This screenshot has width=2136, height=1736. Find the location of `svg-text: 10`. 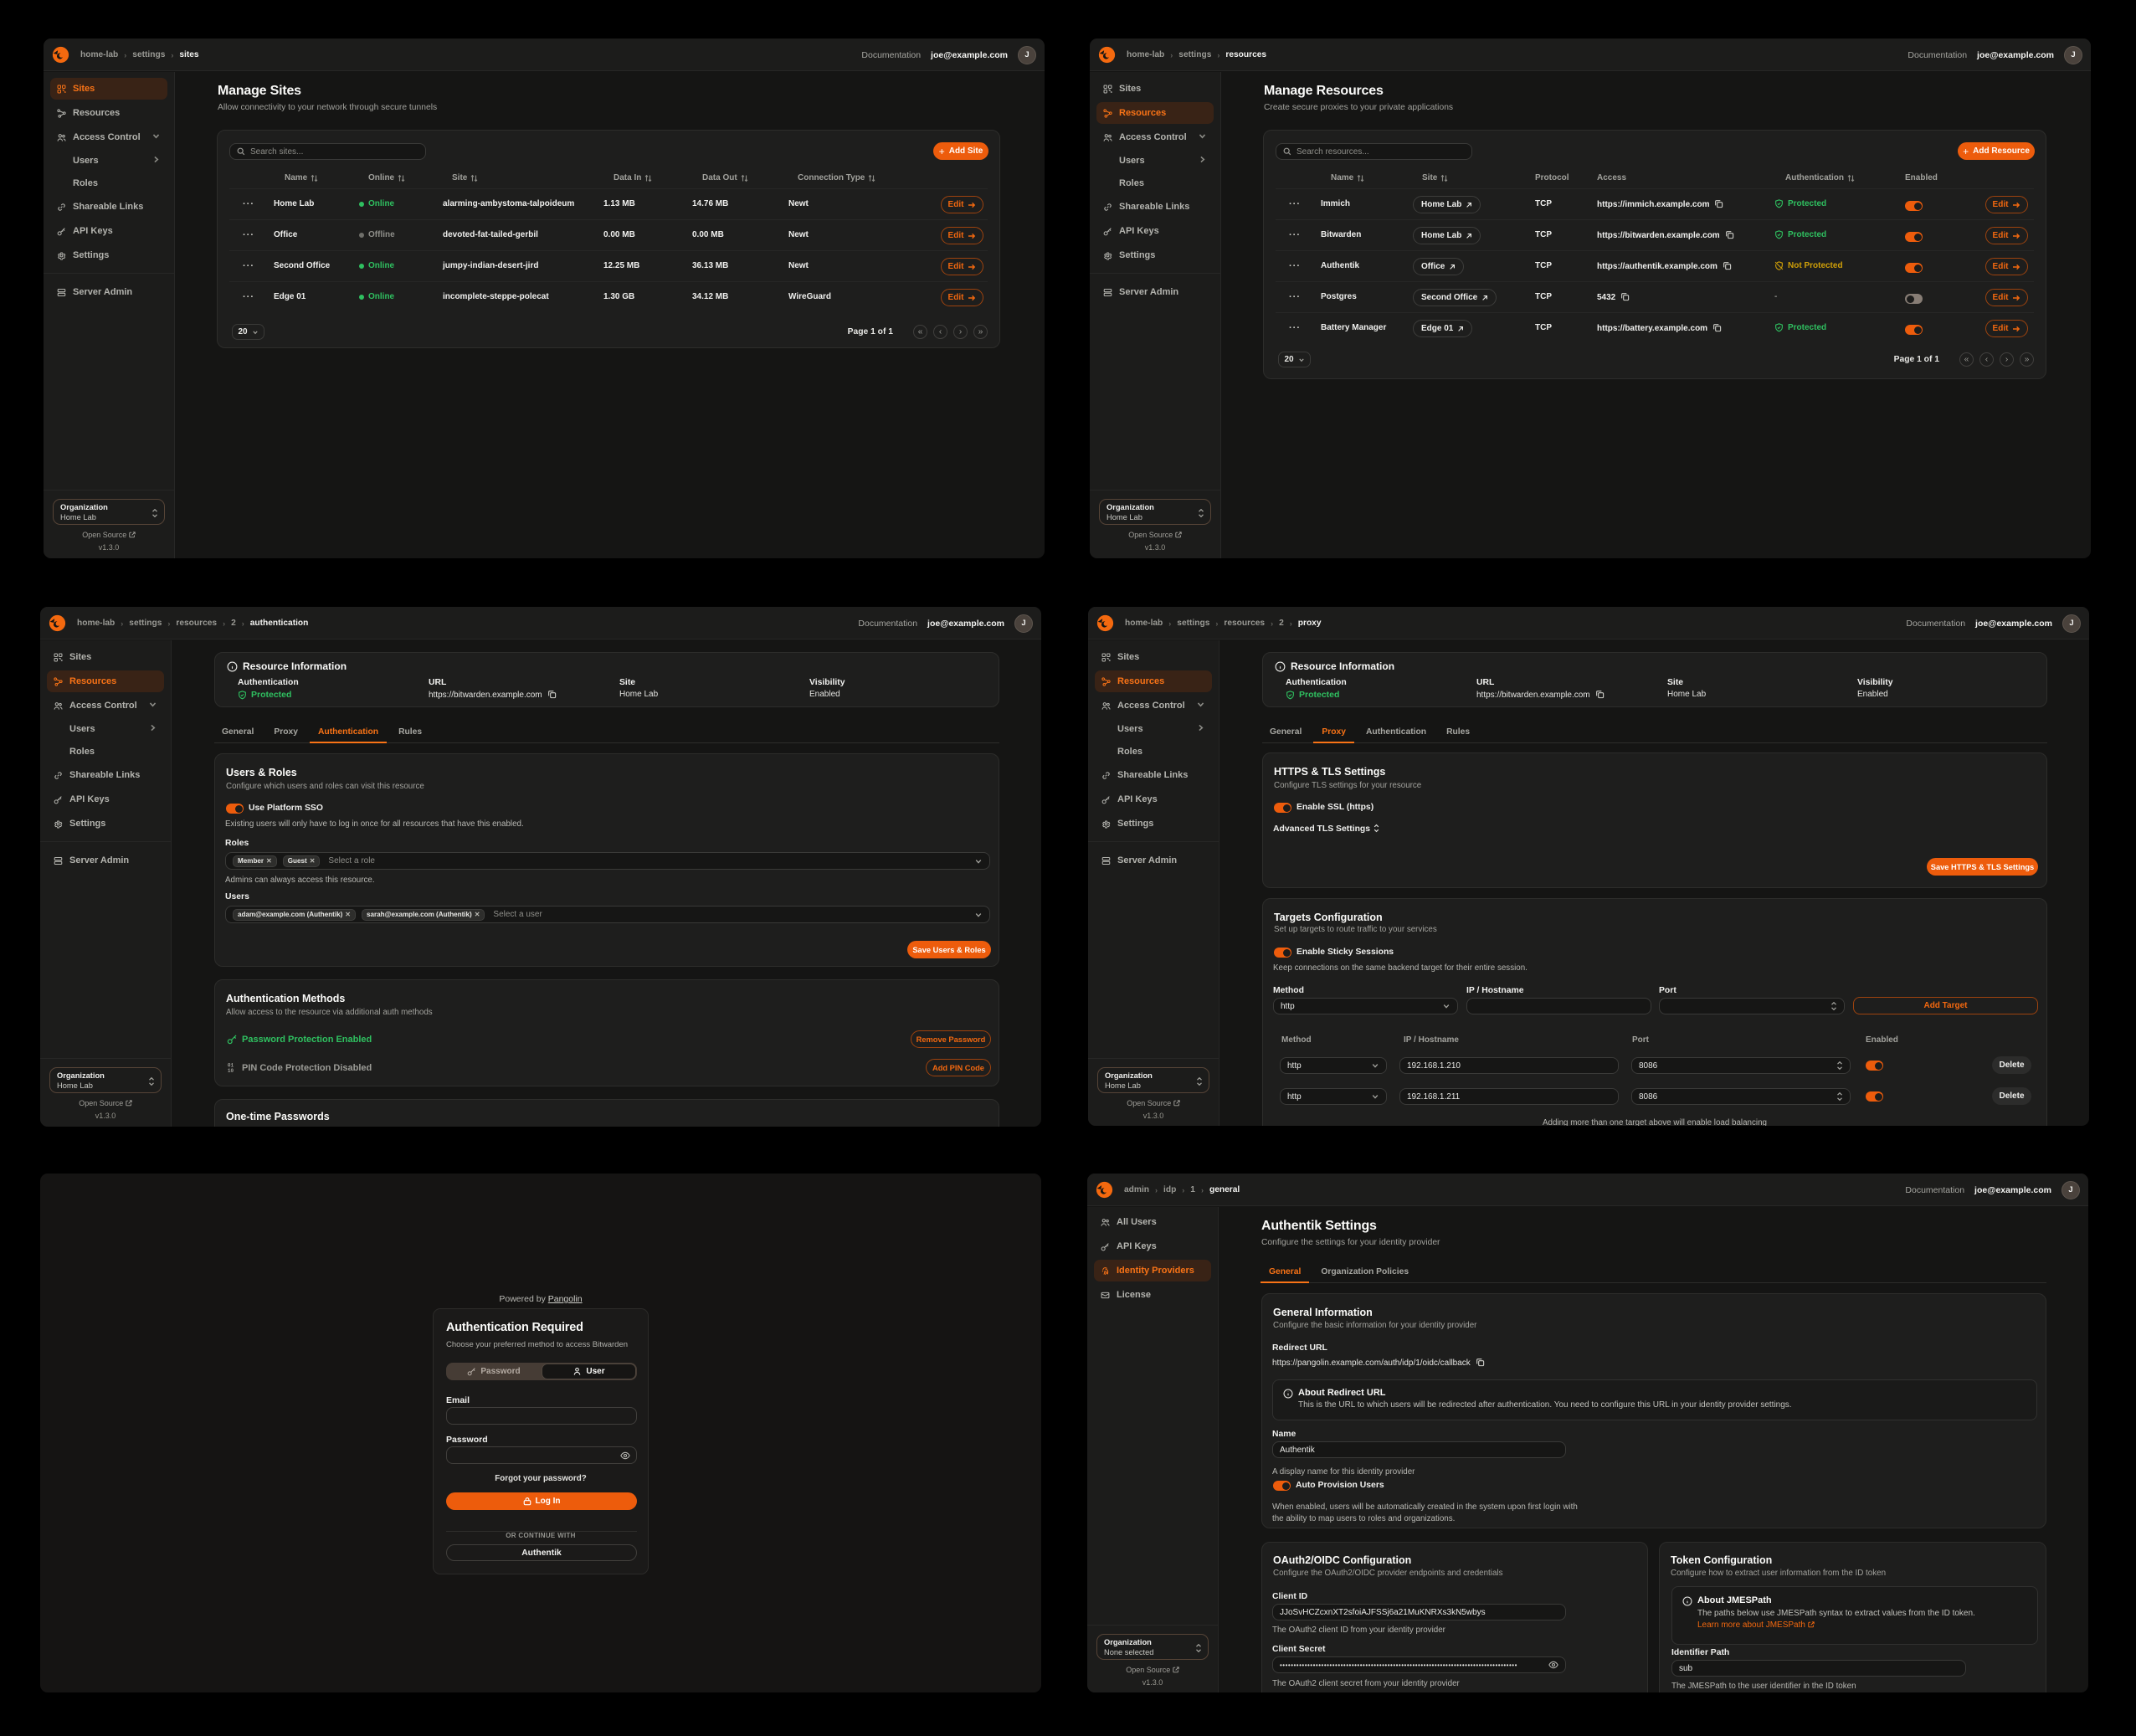

svg-text: 10 is located at coordinates (231, 1070).